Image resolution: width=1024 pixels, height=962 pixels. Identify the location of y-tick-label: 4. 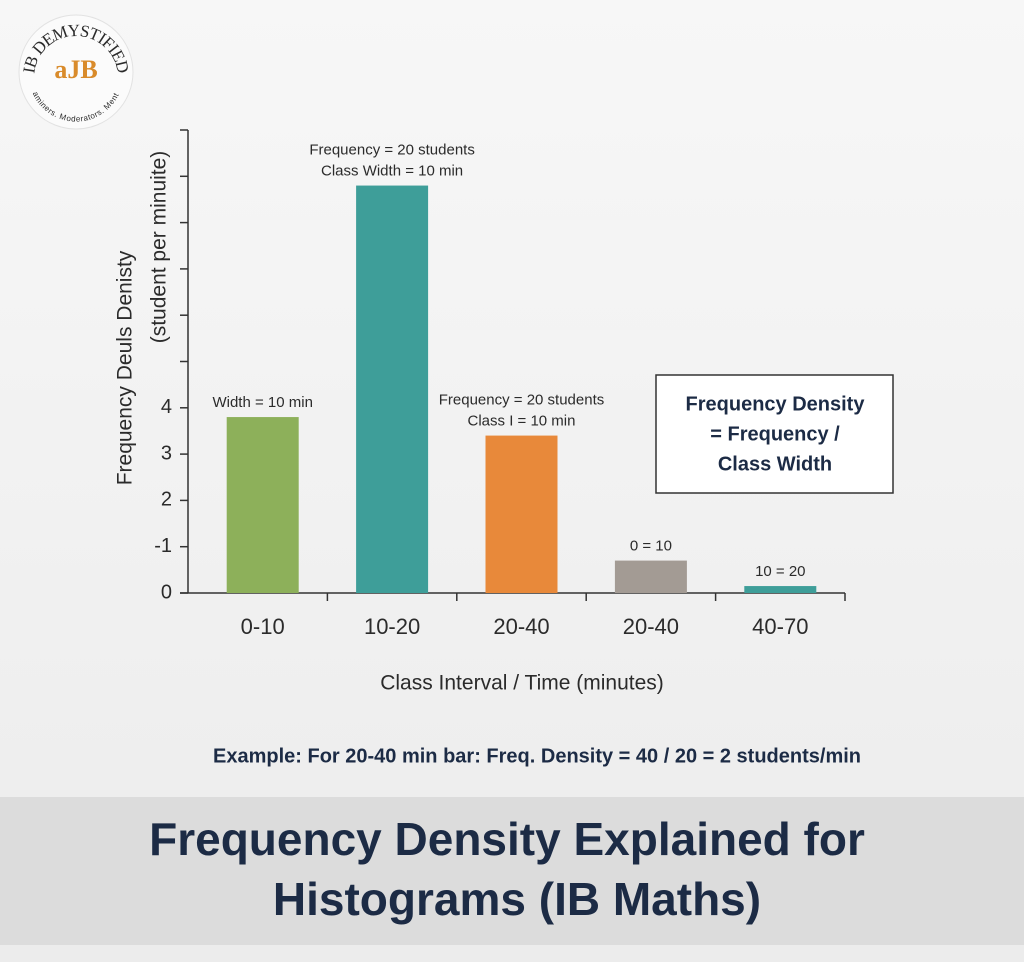
(166, 407).